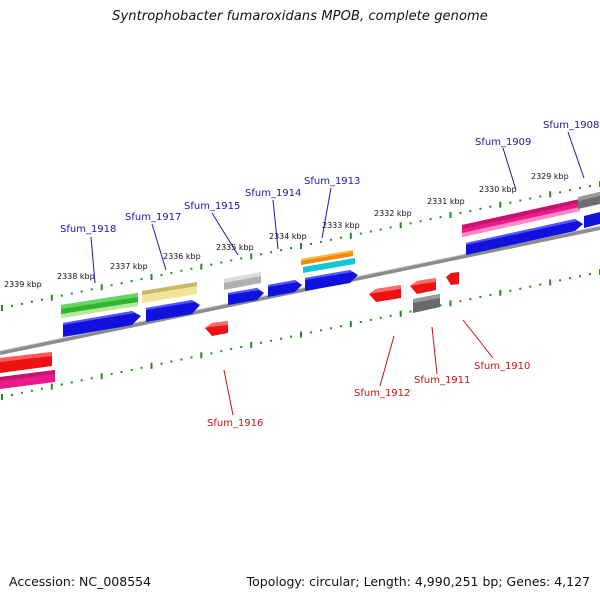 Image resolution: width=600 pixels, height=600 pixels. Describe the element at coordinates (502, 366) in the screenshot. I see `gene-label-sfum-1910: Sfum_1910` at that location.